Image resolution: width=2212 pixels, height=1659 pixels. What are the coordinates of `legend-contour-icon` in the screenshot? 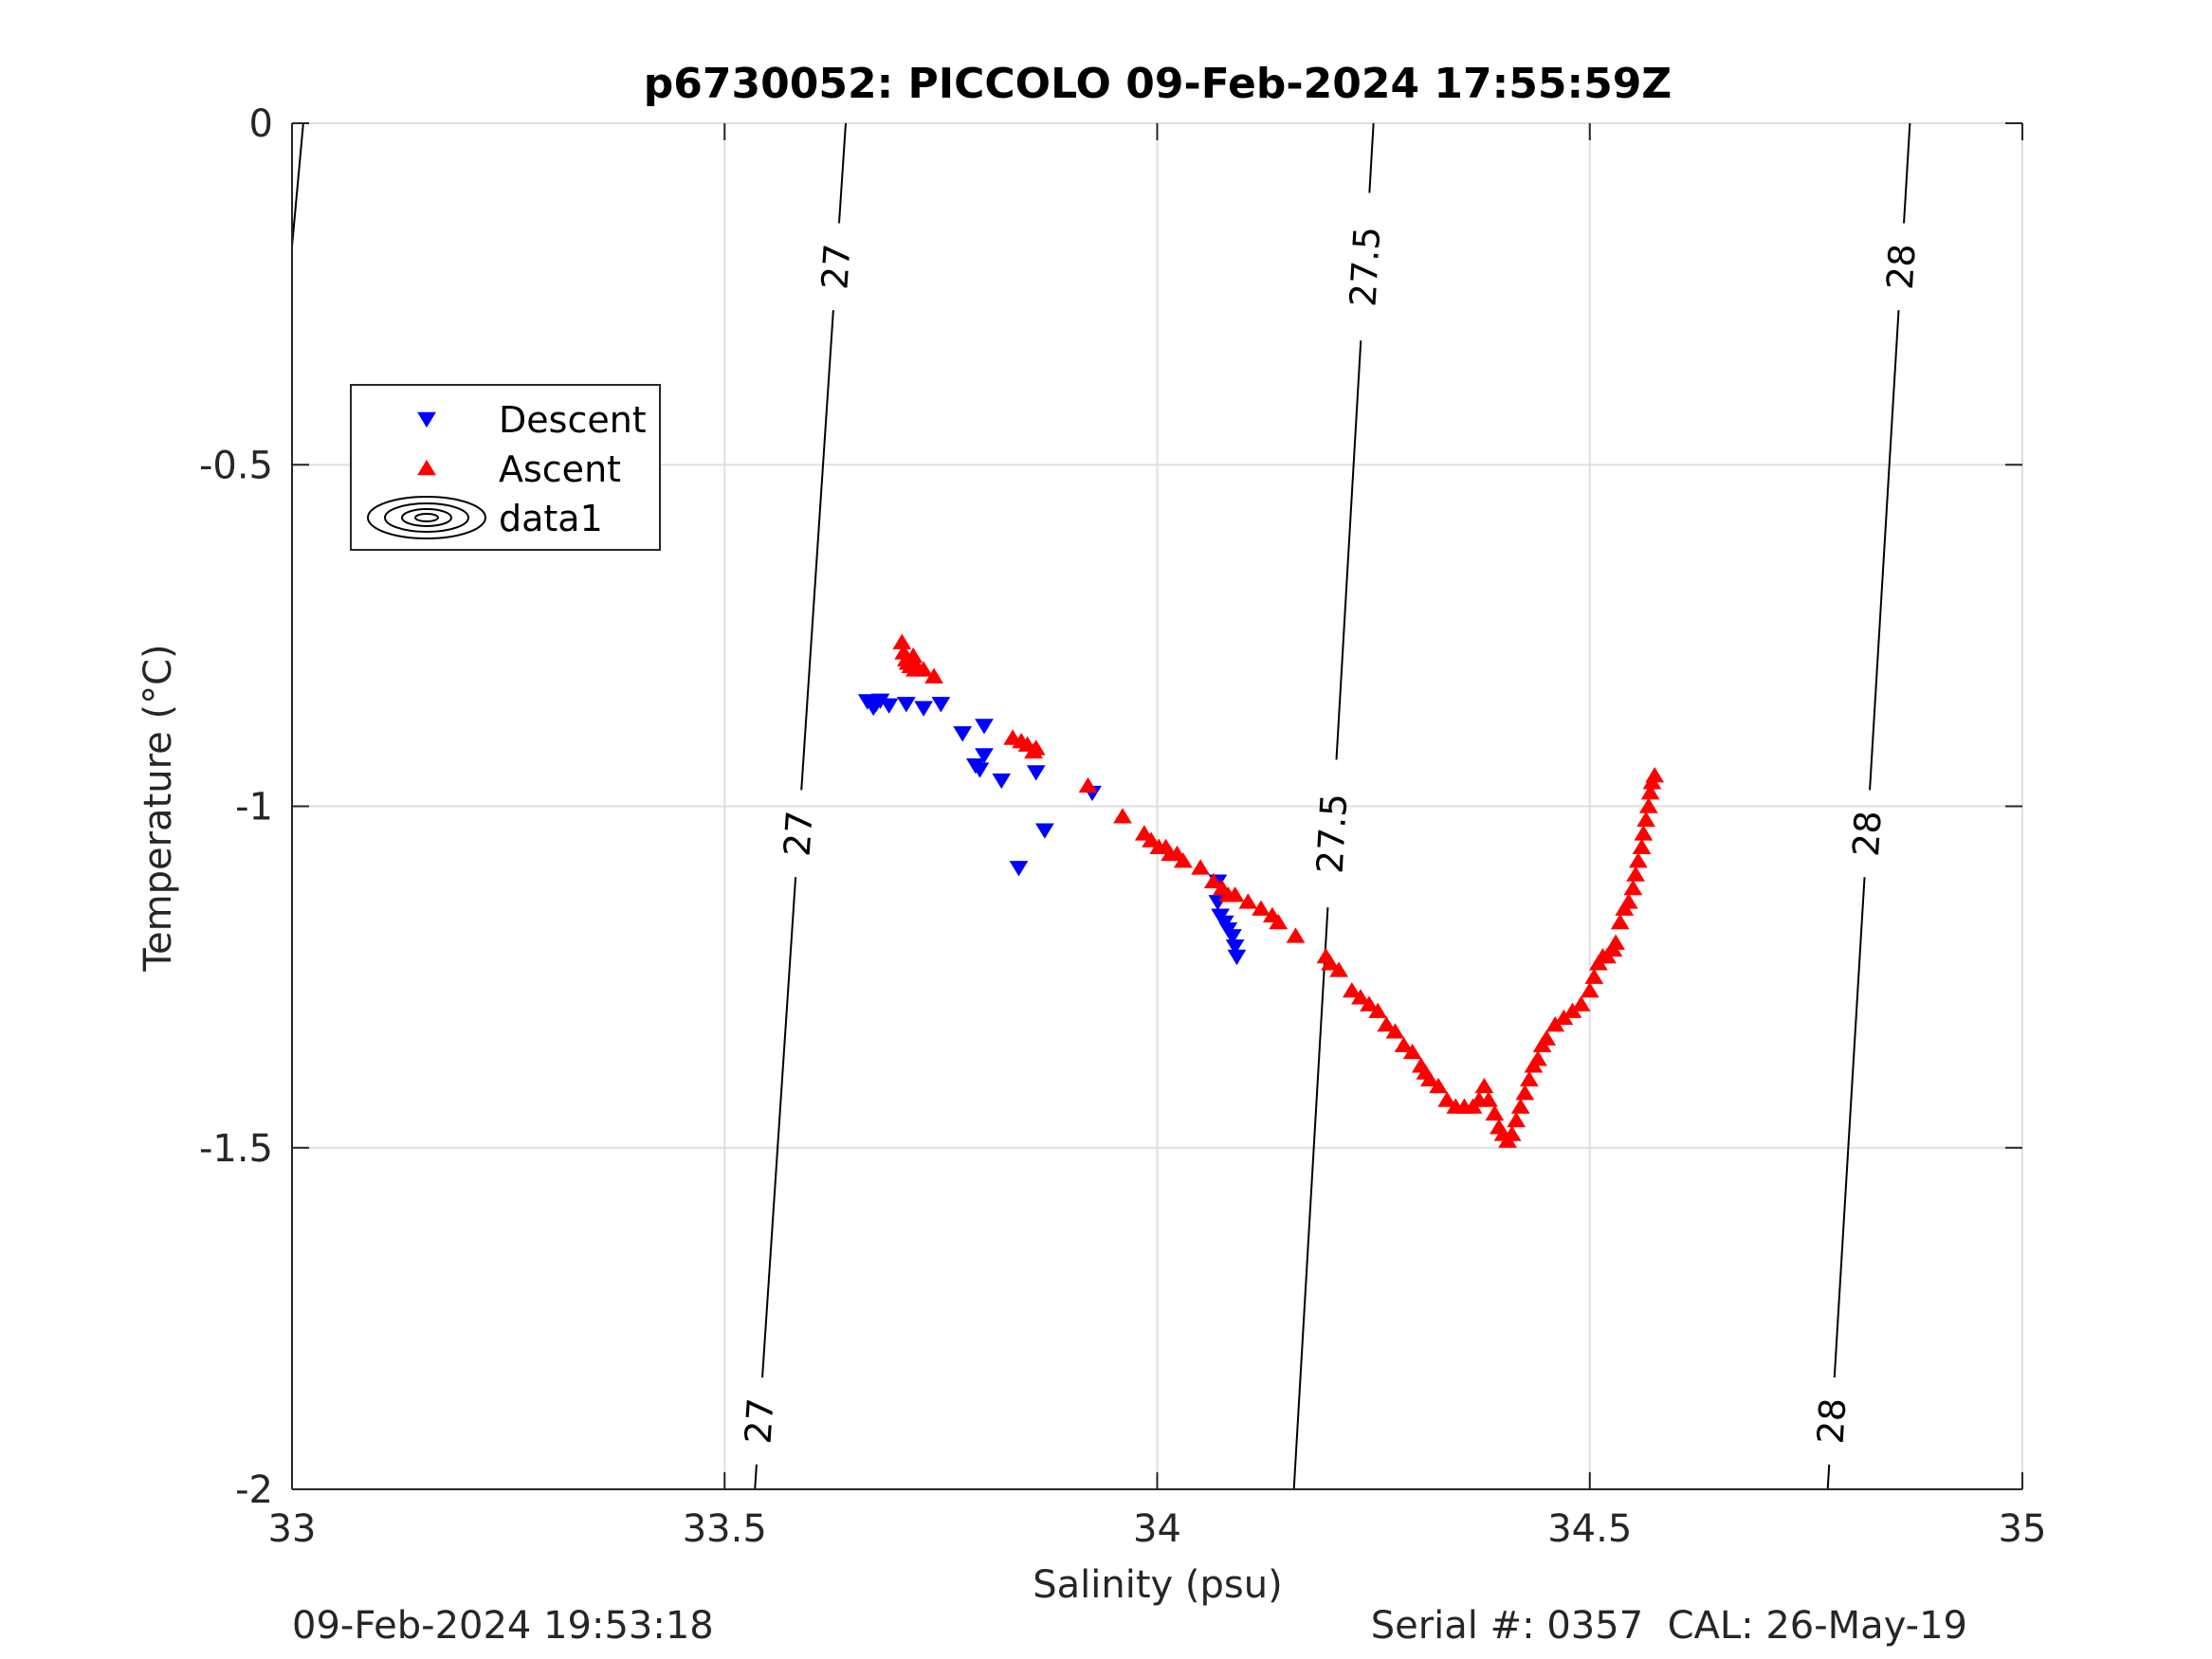 It's located at (426, 517).